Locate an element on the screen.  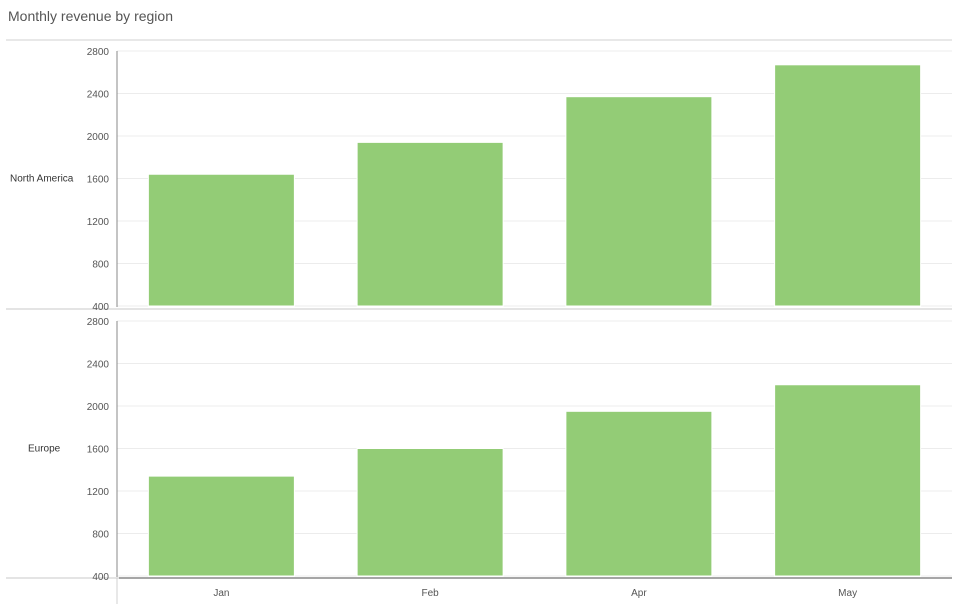
x-tick-label: Apr is located at coordinates (639, 593).